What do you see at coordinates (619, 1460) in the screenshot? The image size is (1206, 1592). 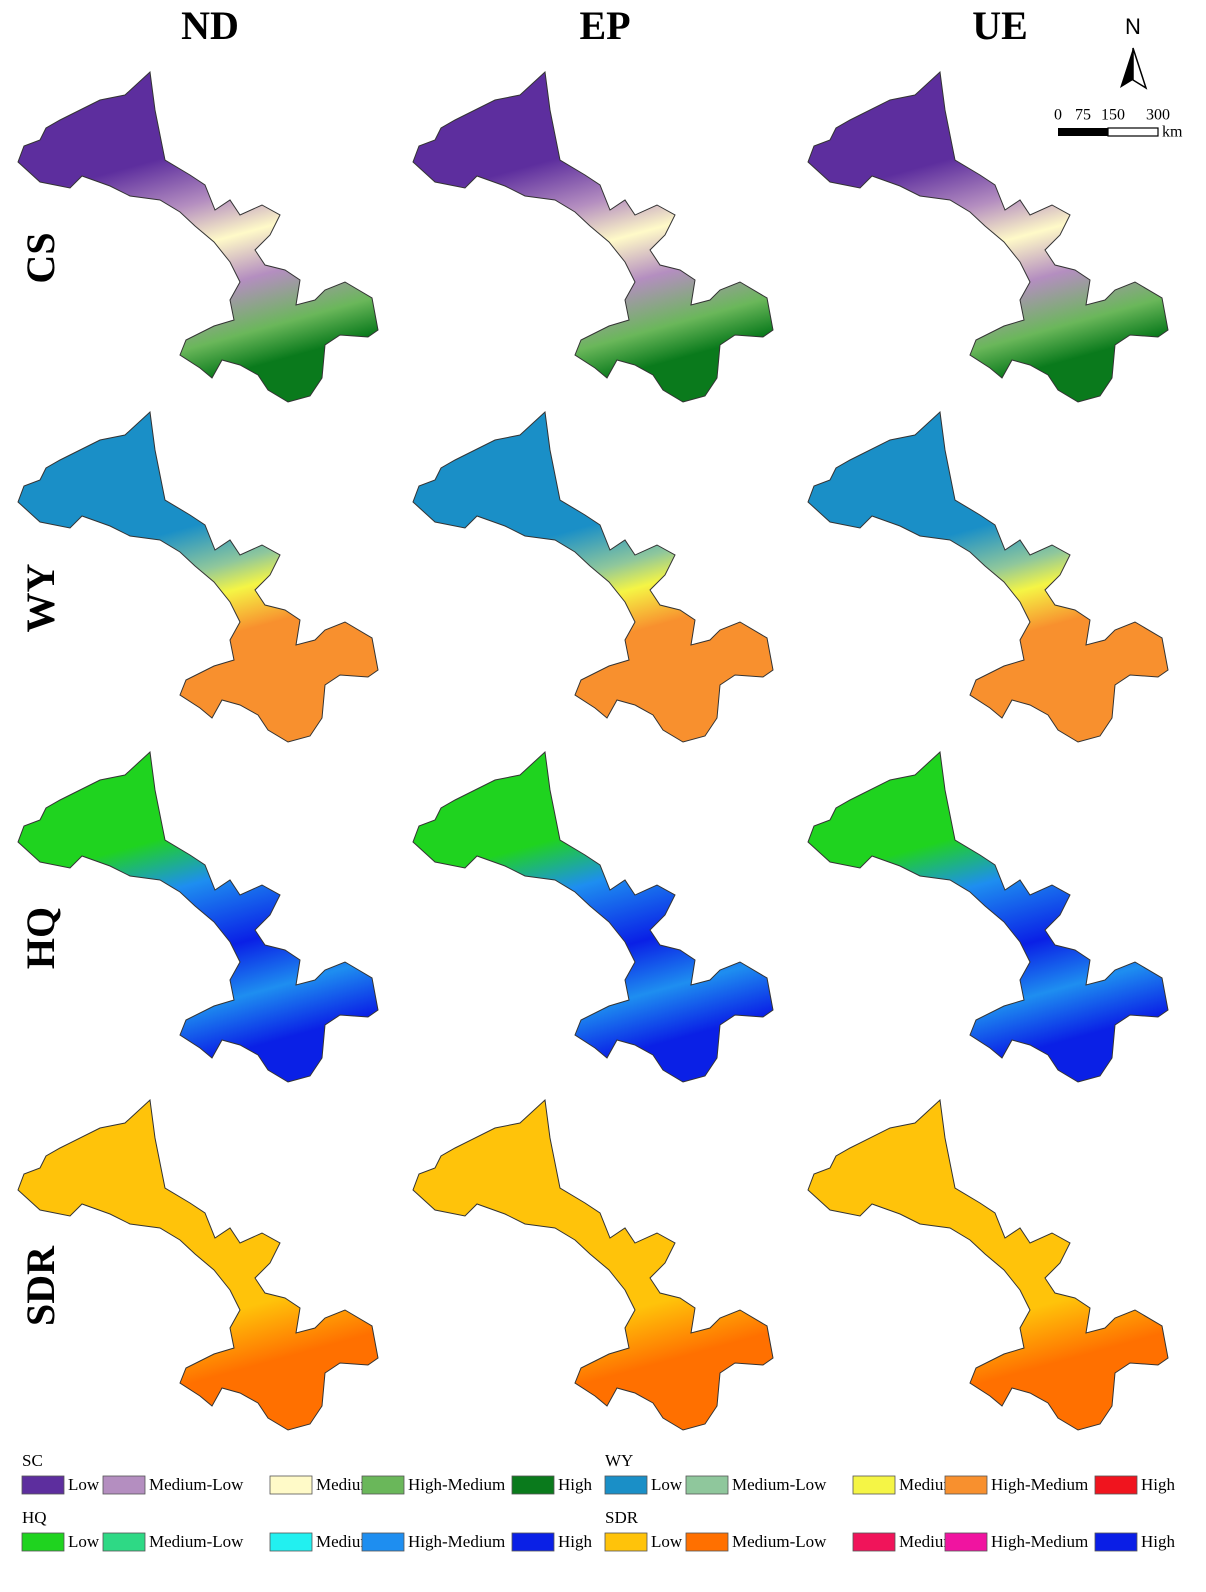 I see `legend-title: WY` at bounding box center [619, 1460].